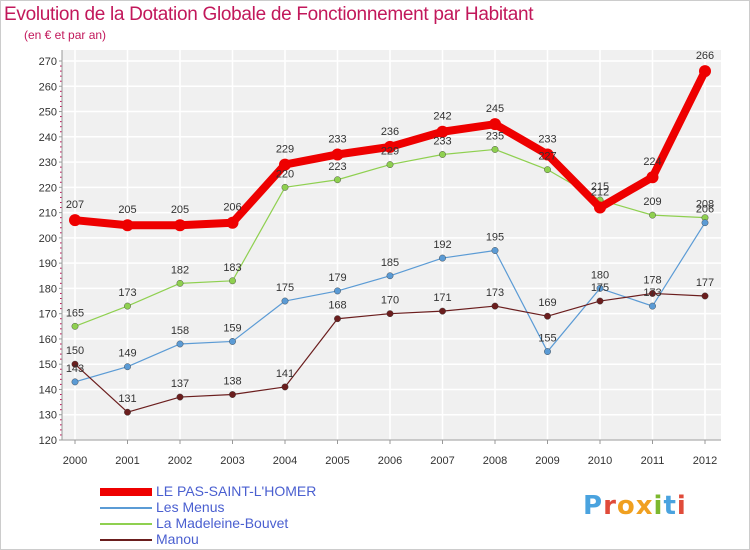 The width and height of the screenshot is (750, 550). Describe the element at coordinates (285, 461) in the screenshot. I see `x-tick-label-2004: 2004` at that location.